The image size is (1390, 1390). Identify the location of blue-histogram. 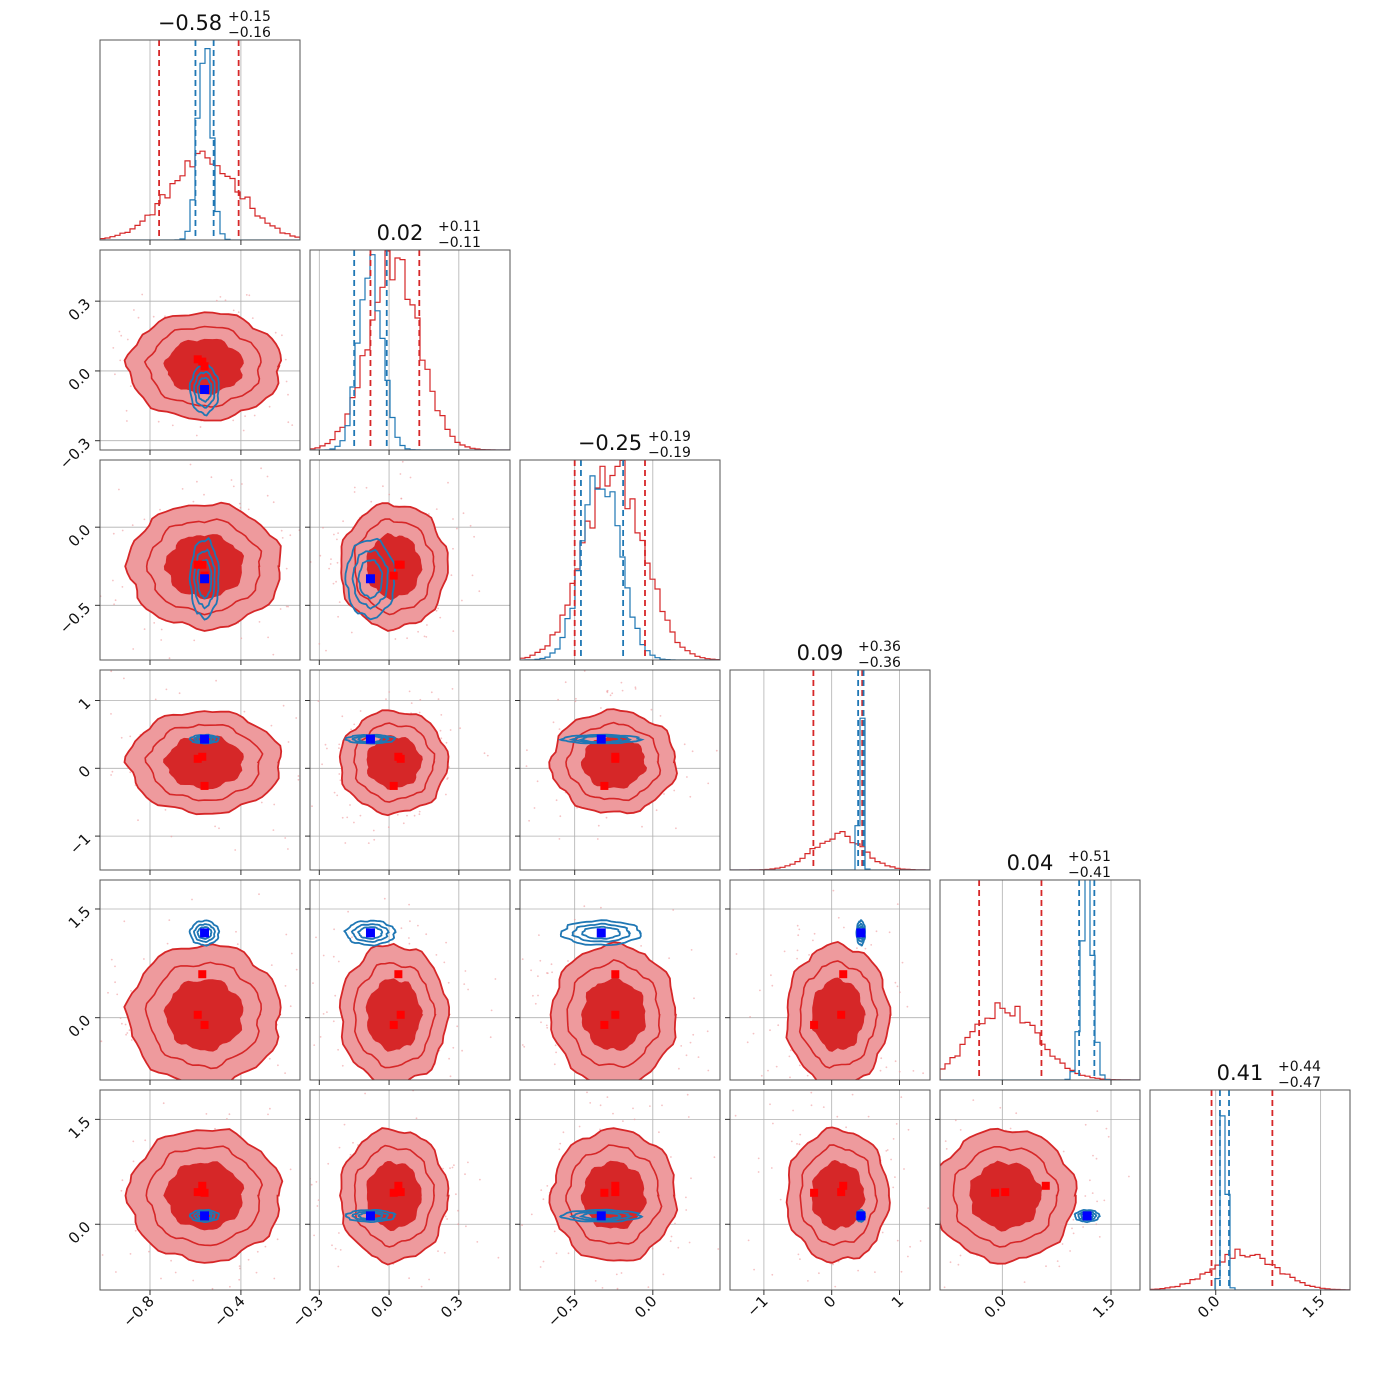
(1250, 1202).